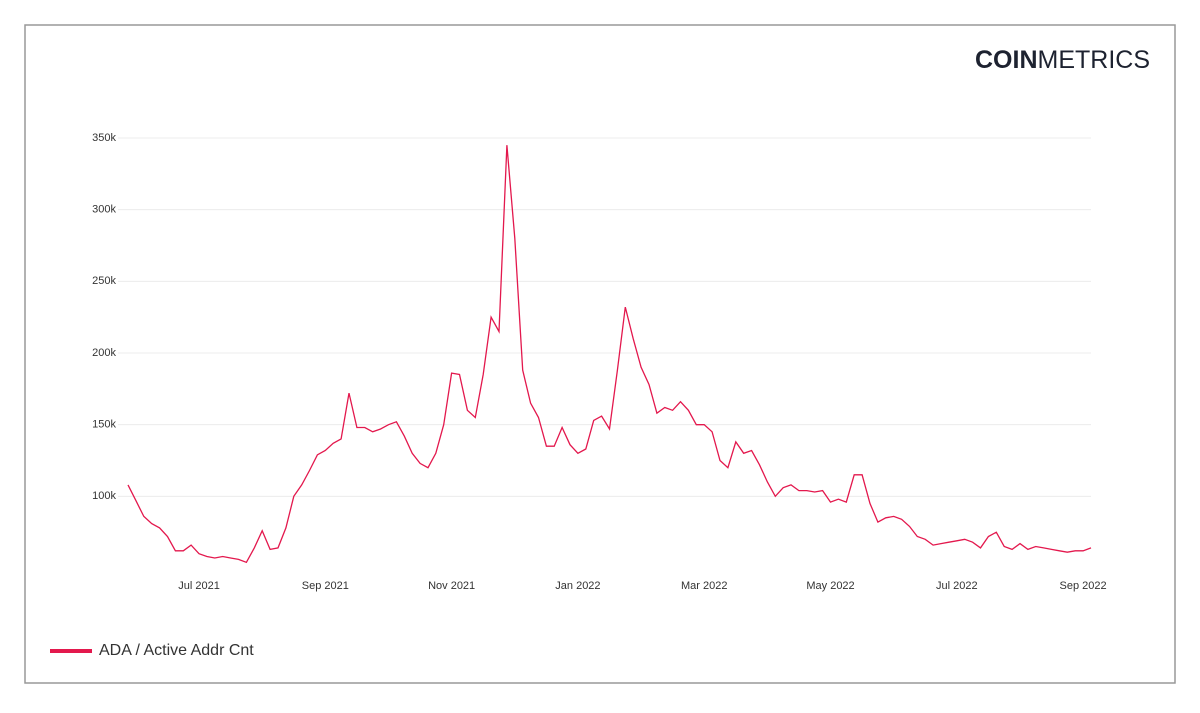  I want to click on x-tick-label: Nov 2021, so click(451, 586).